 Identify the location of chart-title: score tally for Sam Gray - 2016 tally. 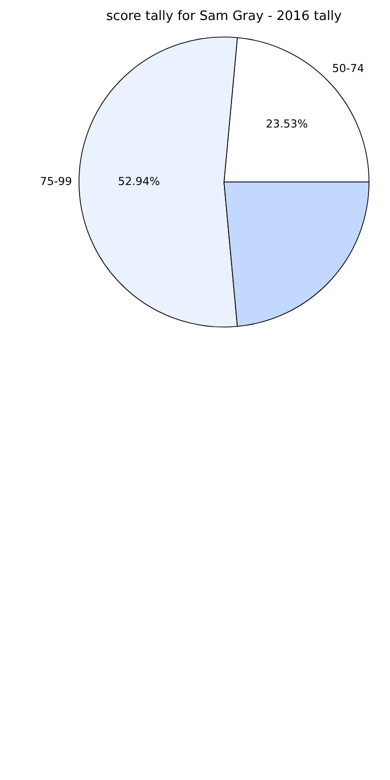
(224, 16).